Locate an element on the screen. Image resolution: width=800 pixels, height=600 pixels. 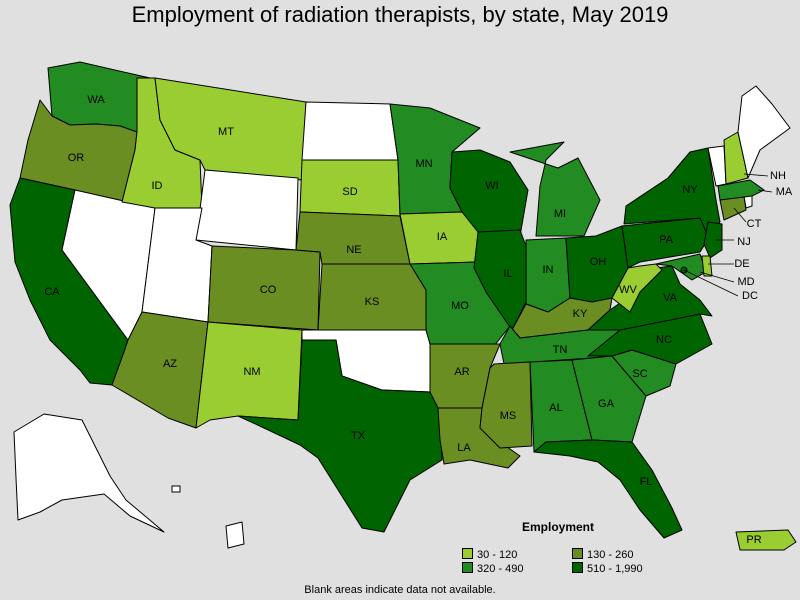
state-wv is located at coordinates (637, 288).